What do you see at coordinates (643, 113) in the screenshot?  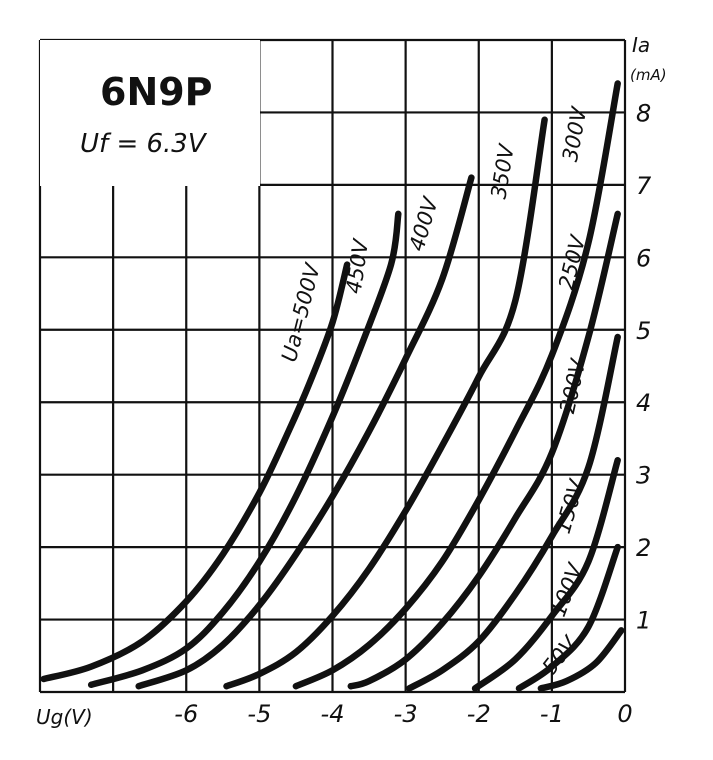 I see `y-tick-label: 8` at bounding box center [643, 113].